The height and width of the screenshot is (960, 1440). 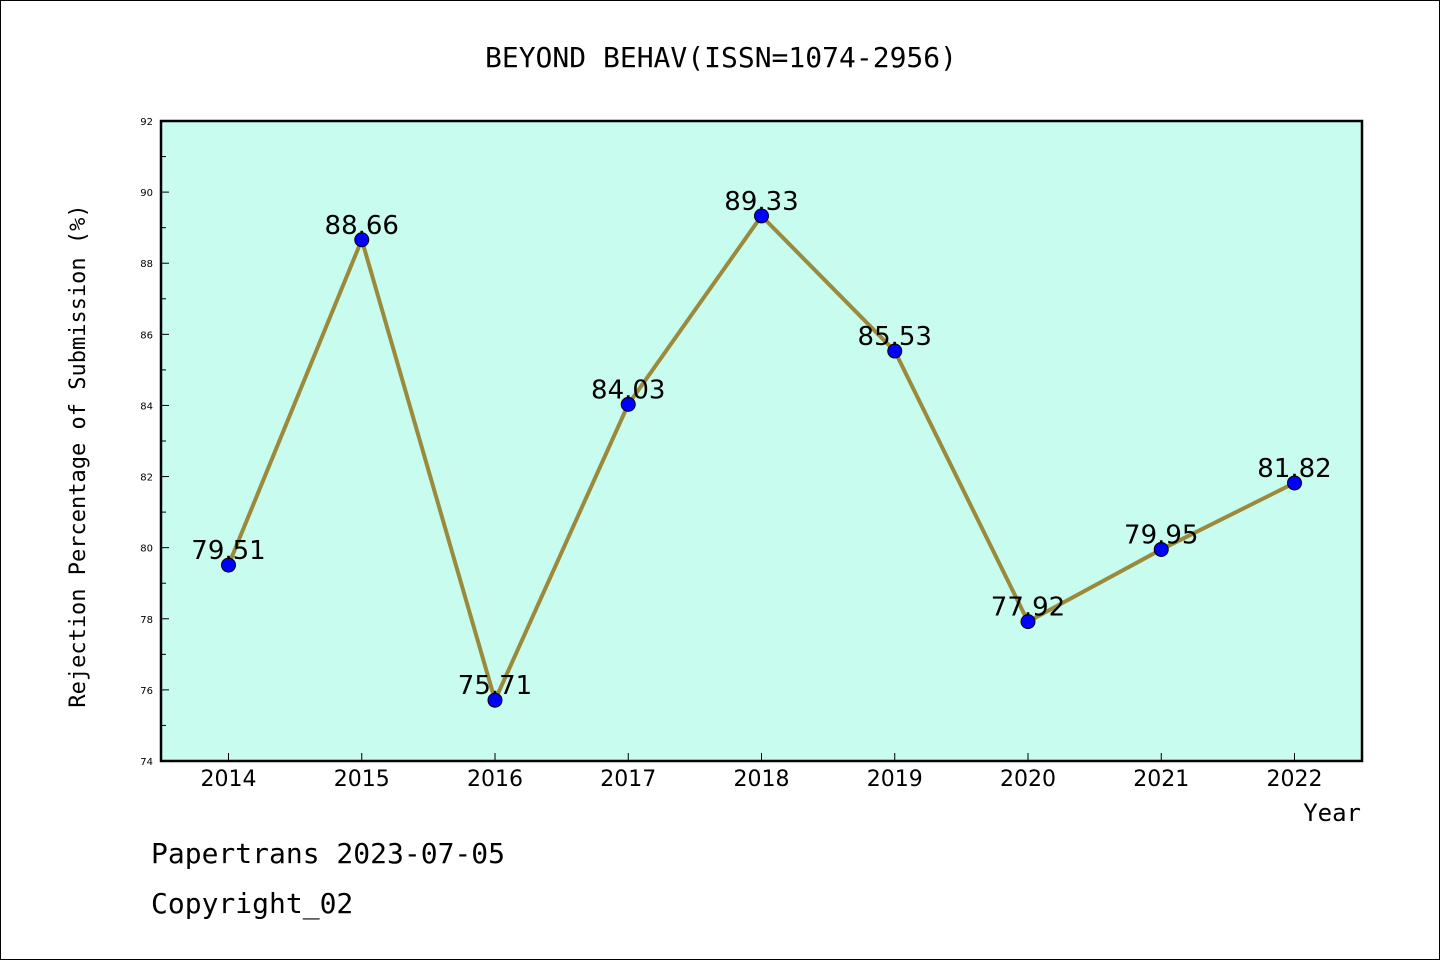 I want to click on data-label: 75.71, so click(x=495, y=686).